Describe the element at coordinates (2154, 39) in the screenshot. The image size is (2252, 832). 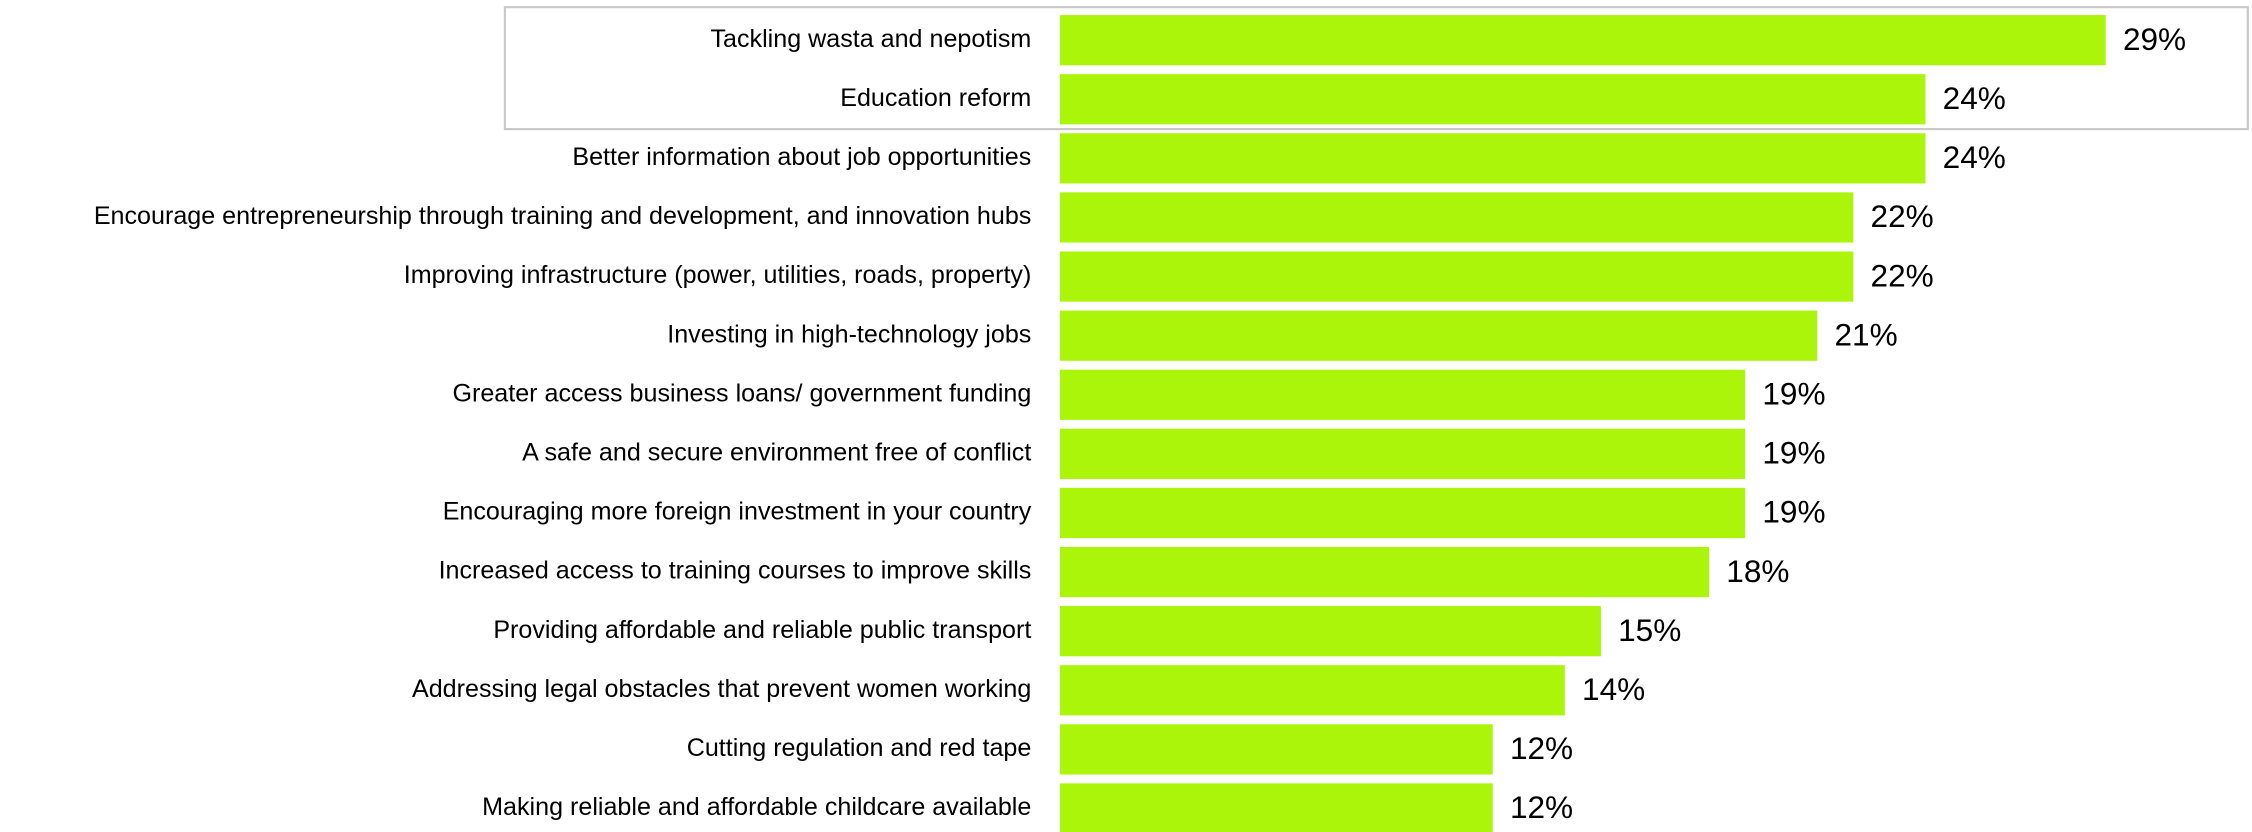
I see `value-label: 29%` at that location.